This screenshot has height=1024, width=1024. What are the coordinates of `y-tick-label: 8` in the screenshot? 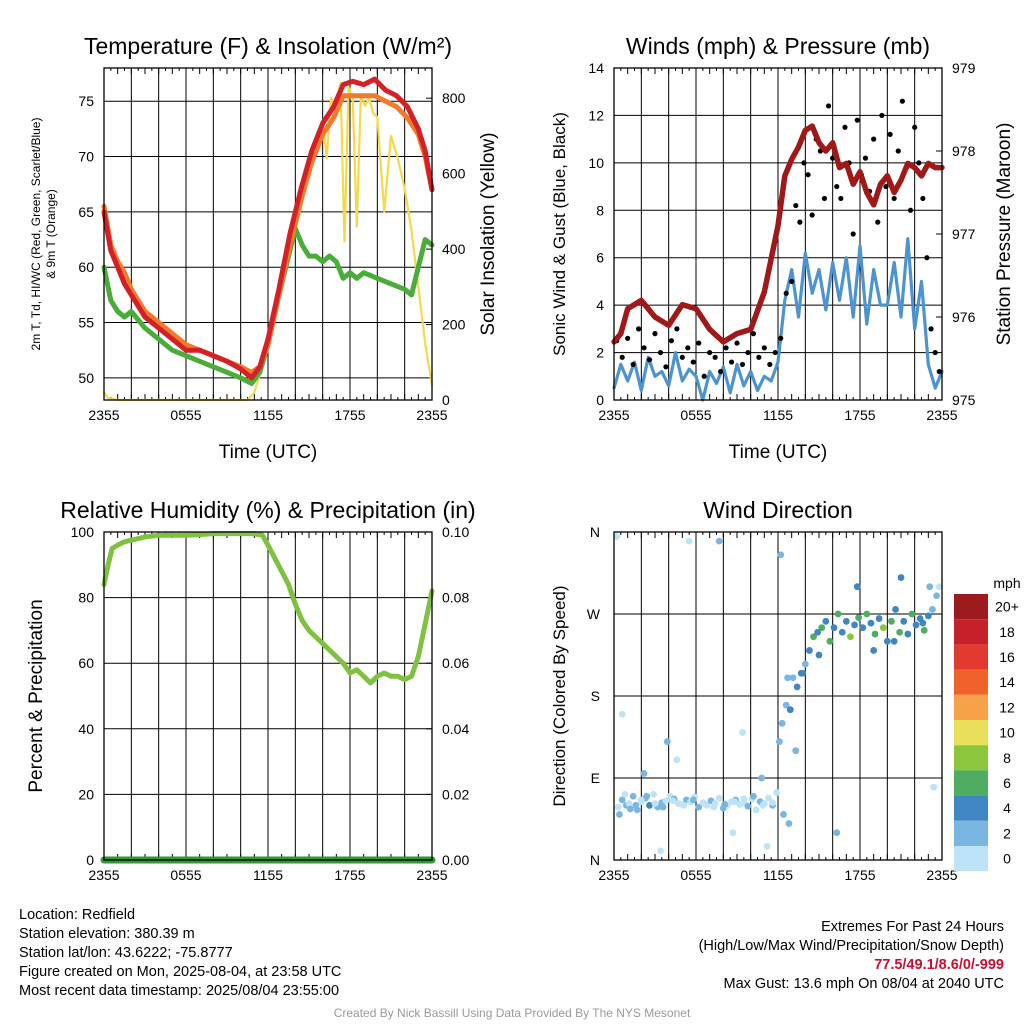 It's located at (600, 210).